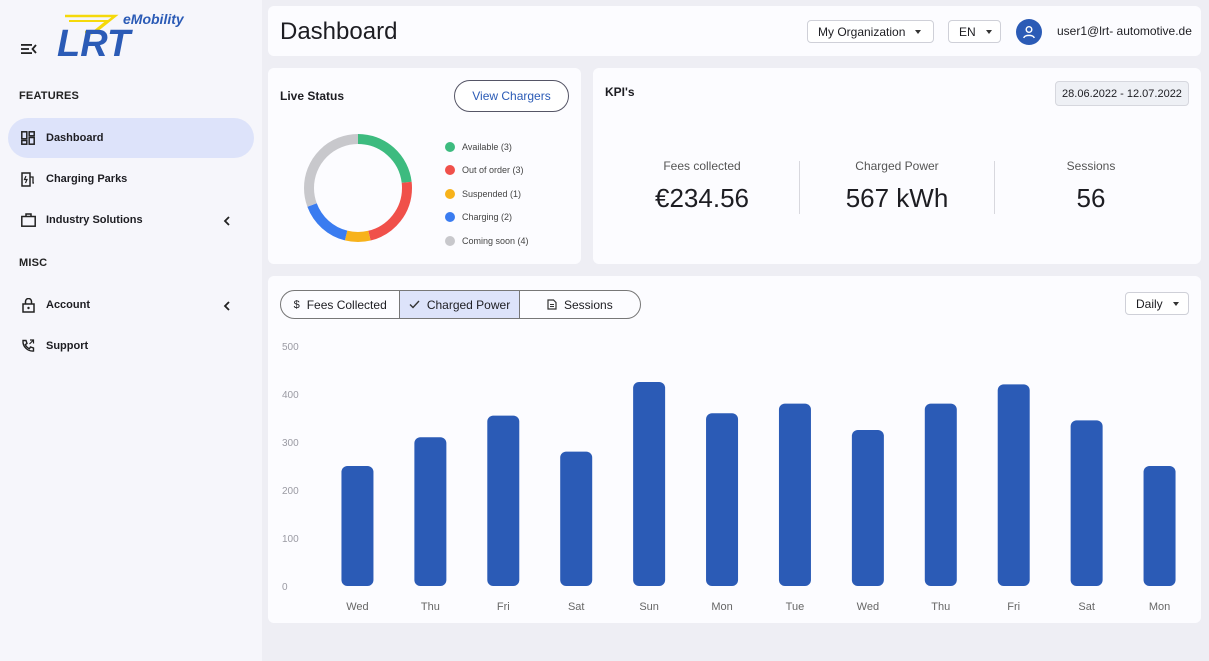 The height and width of the screenshot is (661, 1209). What do you see at coordinates (487, 241) in the screenshot?
I see `legend-item: Coming soon (4)` at bounding box center [487, 241].